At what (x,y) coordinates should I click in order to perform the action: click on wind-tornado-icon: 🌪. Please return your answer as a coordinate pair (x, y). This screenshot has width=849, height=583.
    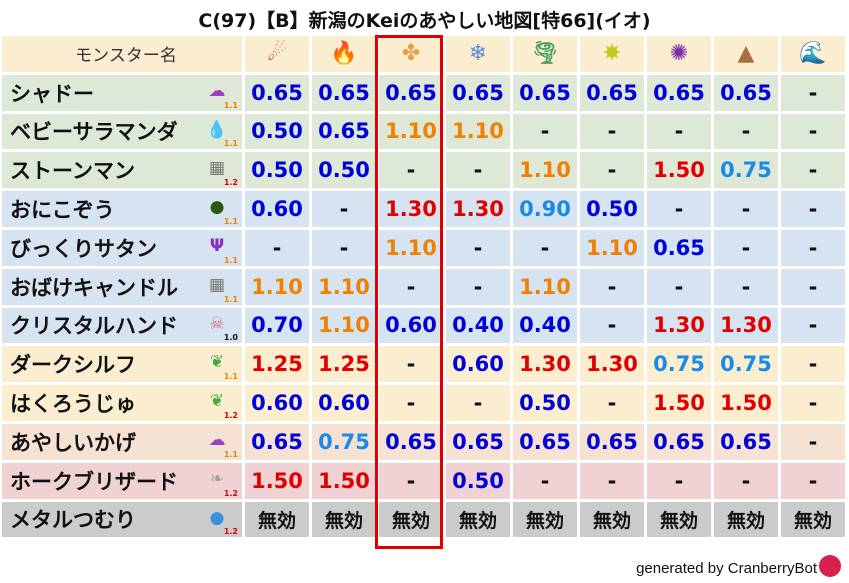
    Looking at the image, I should click on (545, 53).